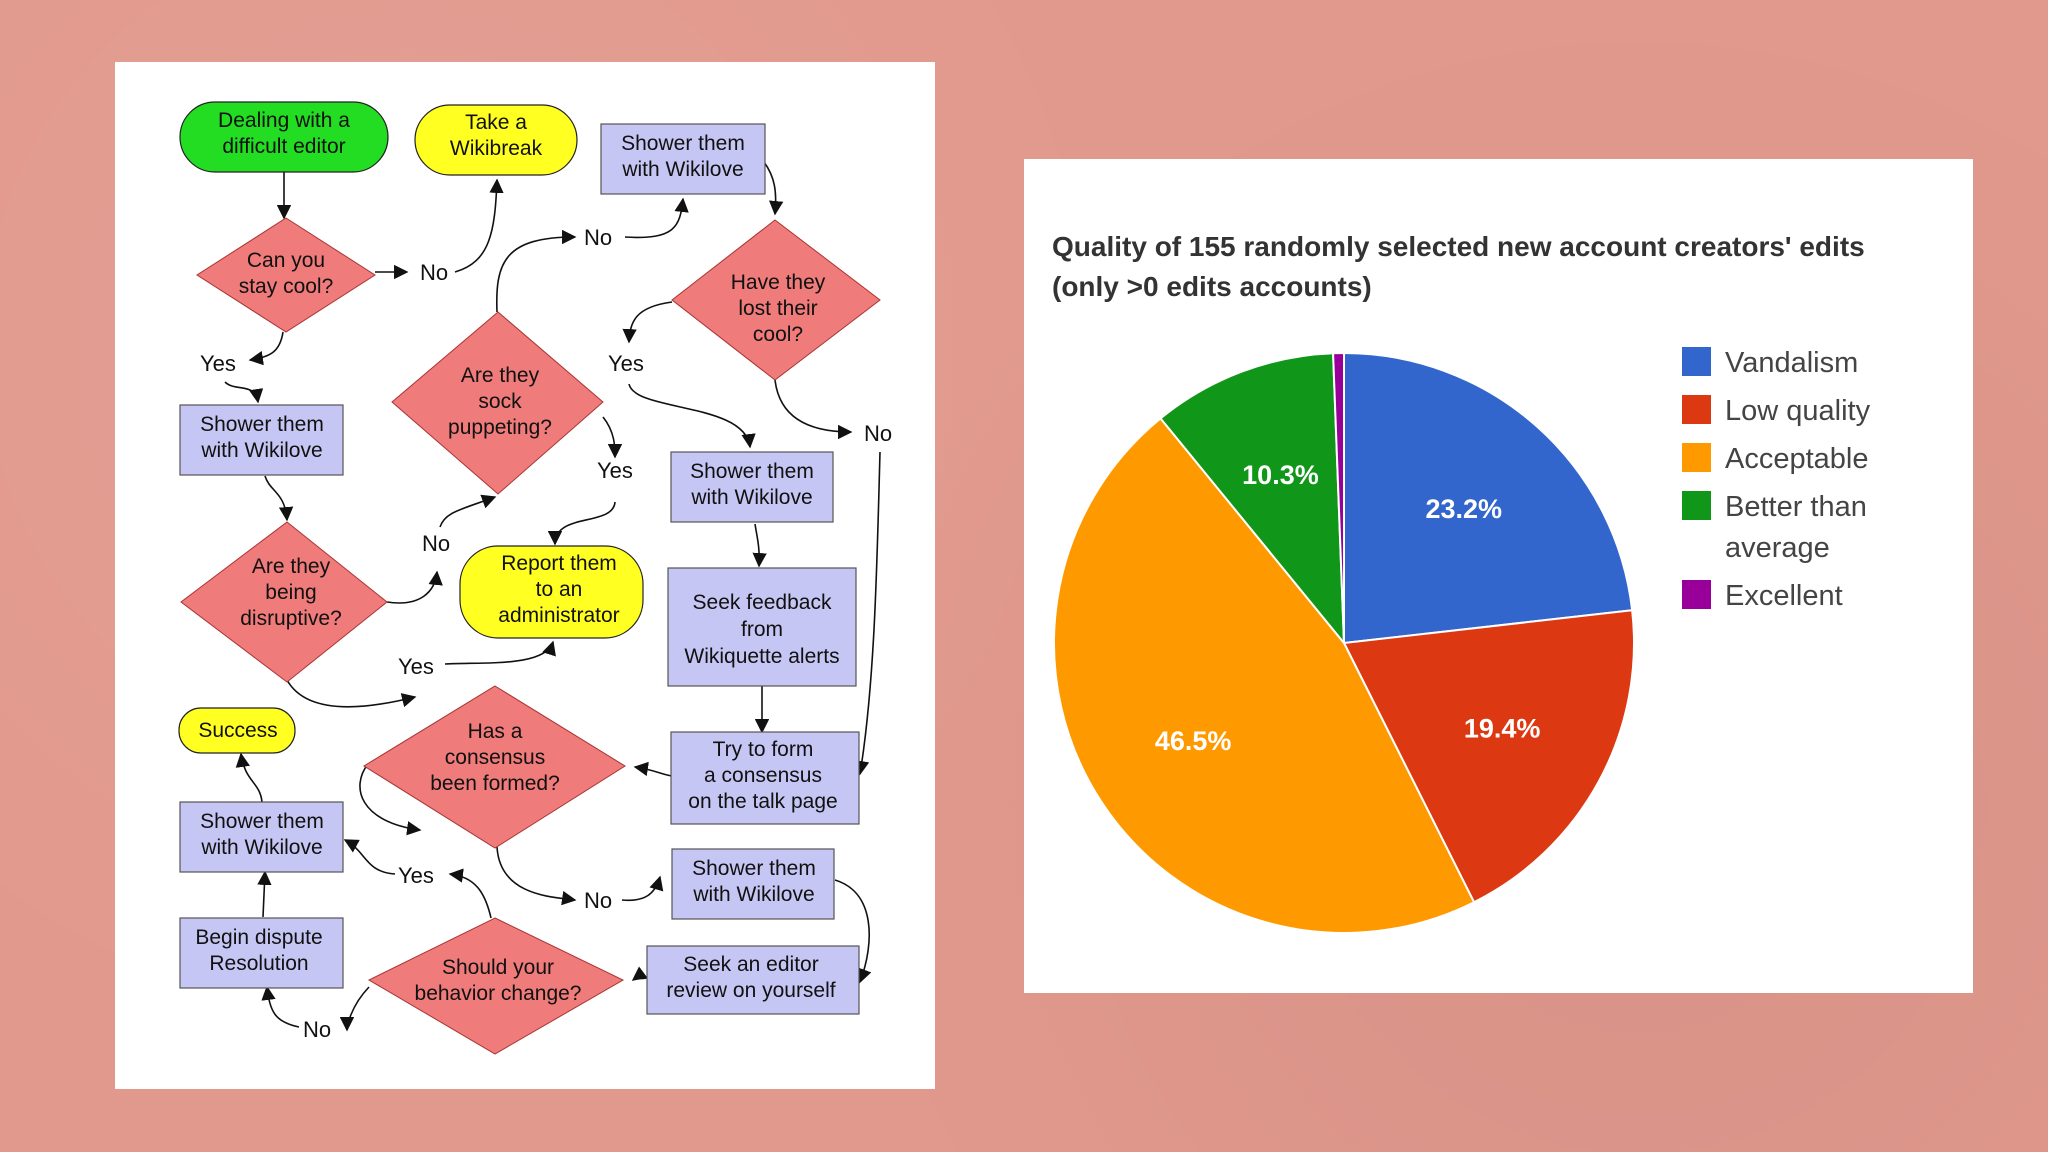 The image size is (2048, 1152). I want to click on edge-shower-left1-to-disruptive, so click(279, 498).